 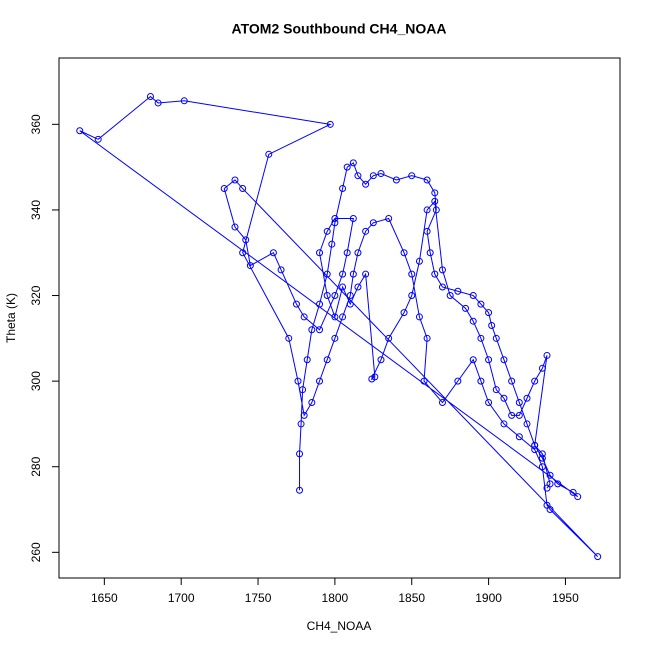 I want to click on chart-title: ATOM2 Southbound CH4_NOAA, so click(x=339, y=29).